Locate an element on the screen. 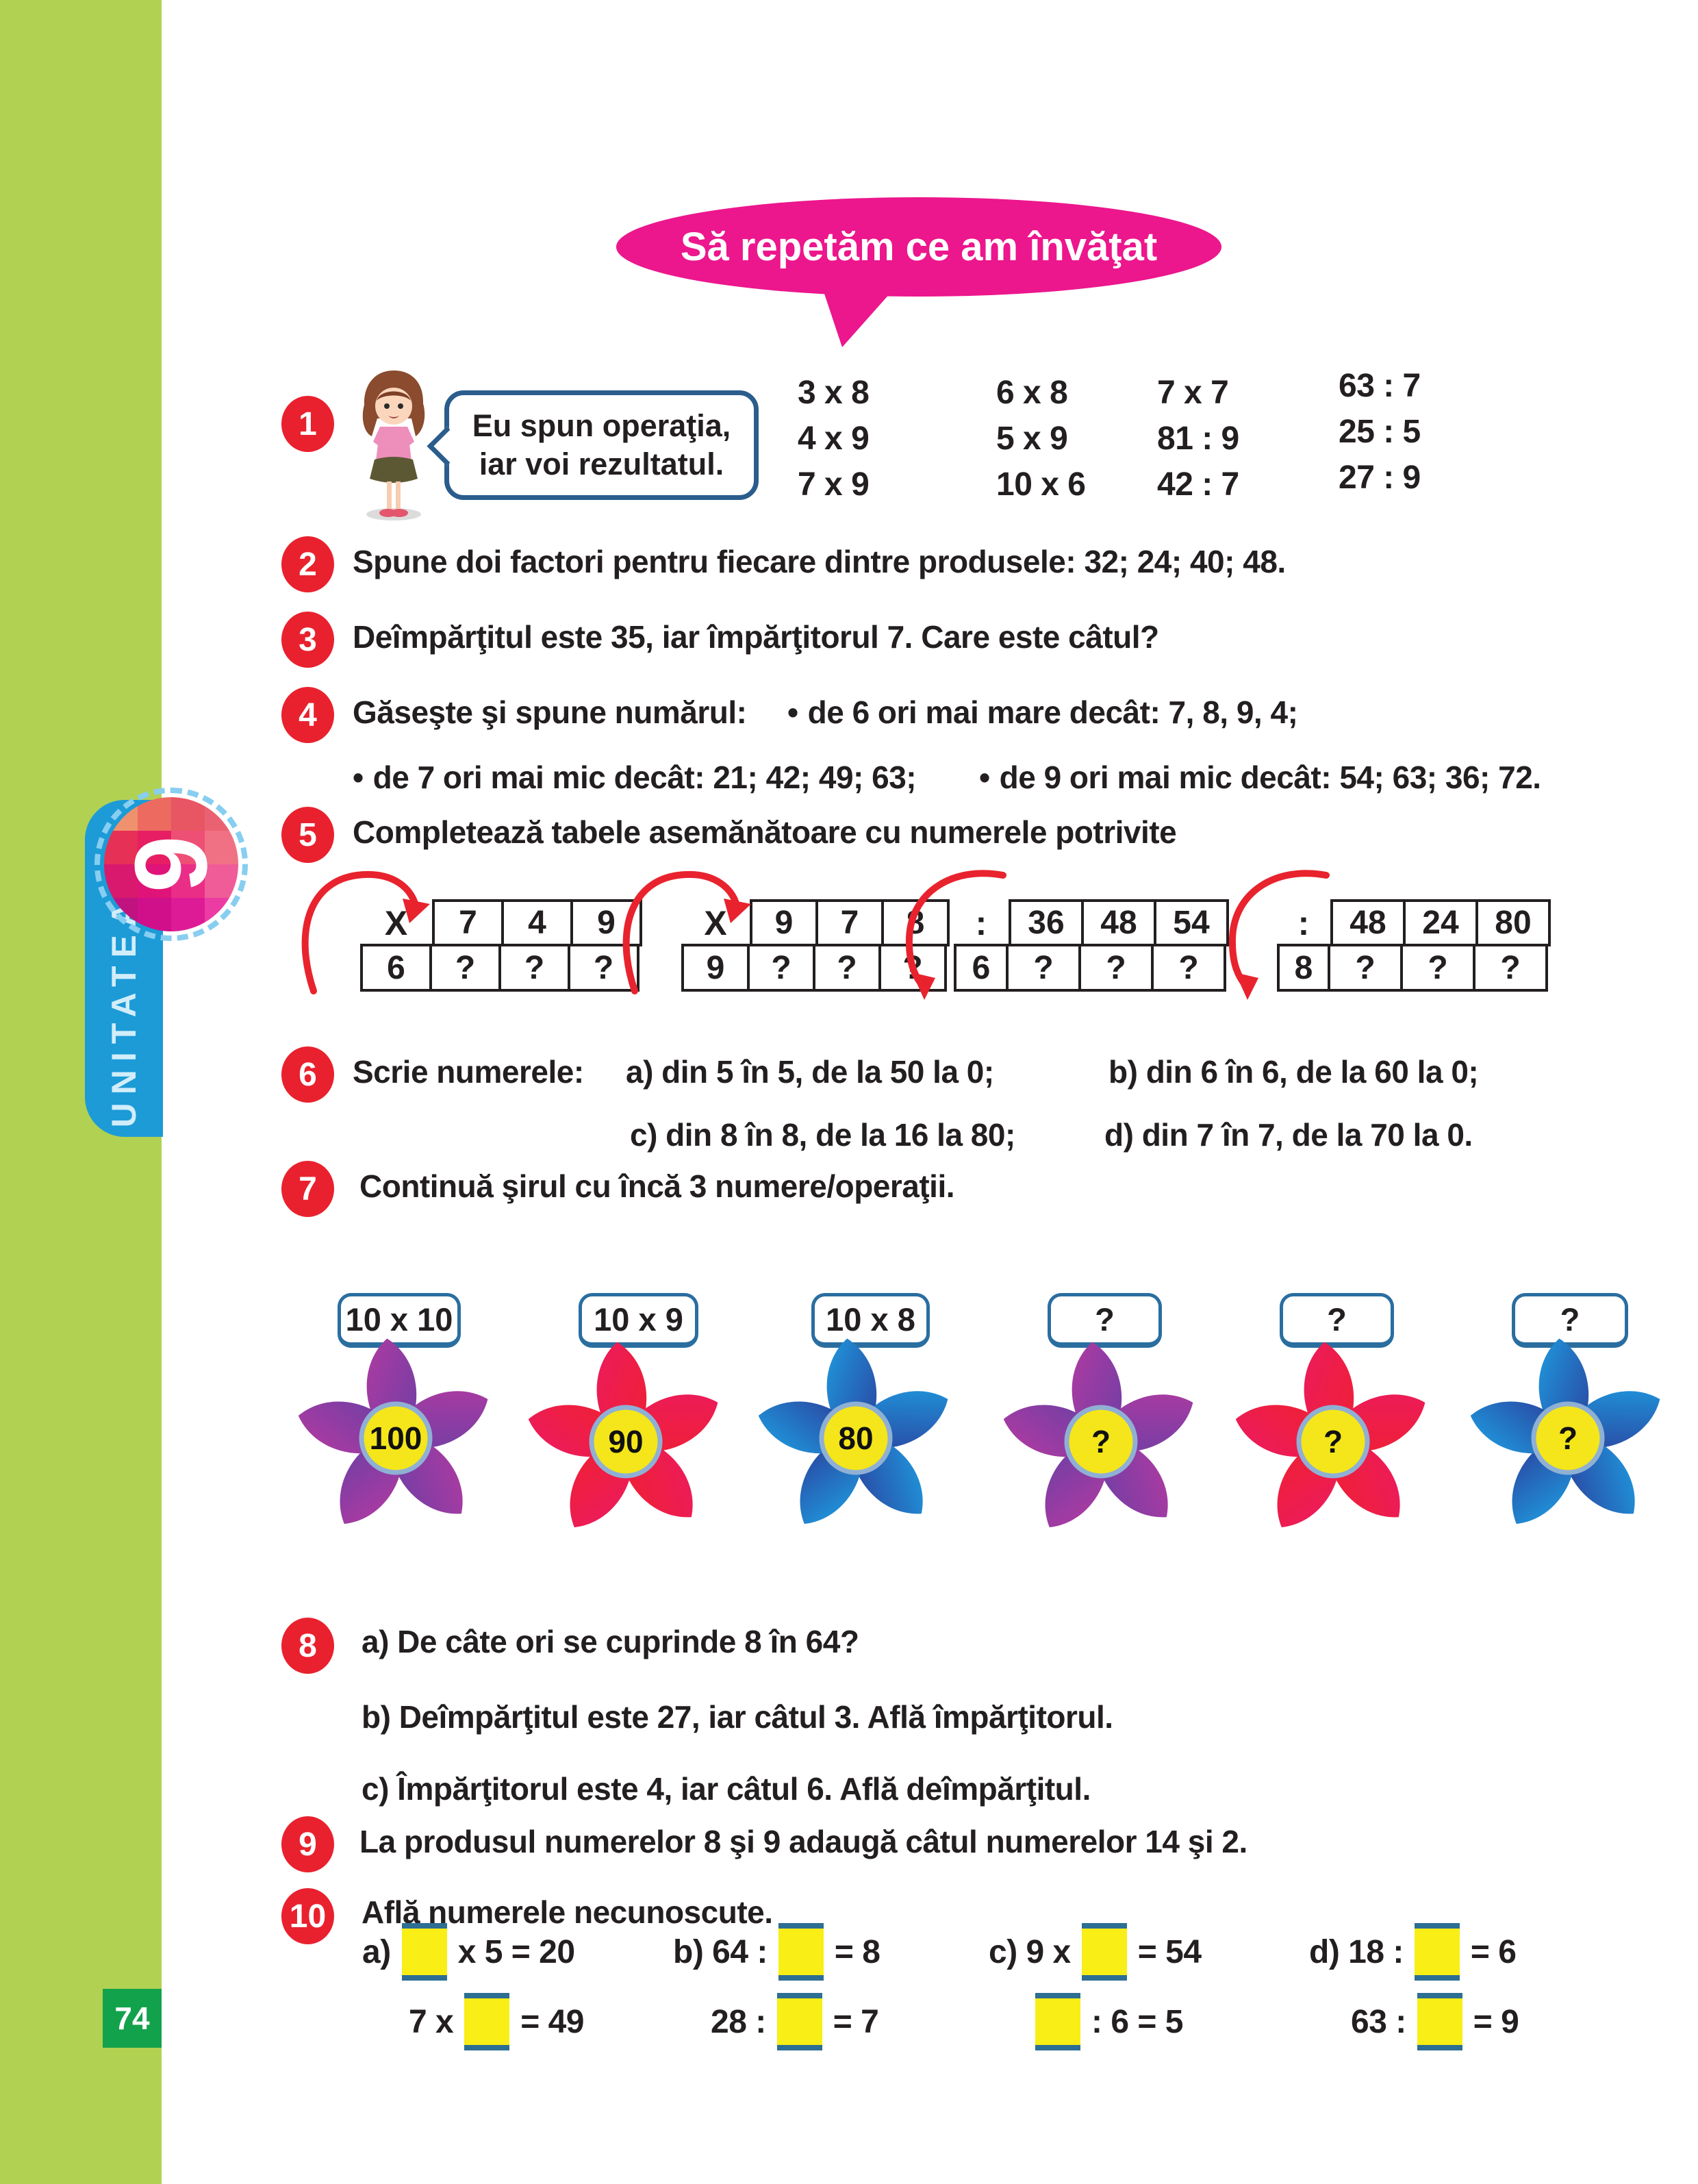 This screenshot has width=1698, height=2184. operation-column: 3 x 8 4 x 9 7 x 9 is located at coordinates (897, 438).